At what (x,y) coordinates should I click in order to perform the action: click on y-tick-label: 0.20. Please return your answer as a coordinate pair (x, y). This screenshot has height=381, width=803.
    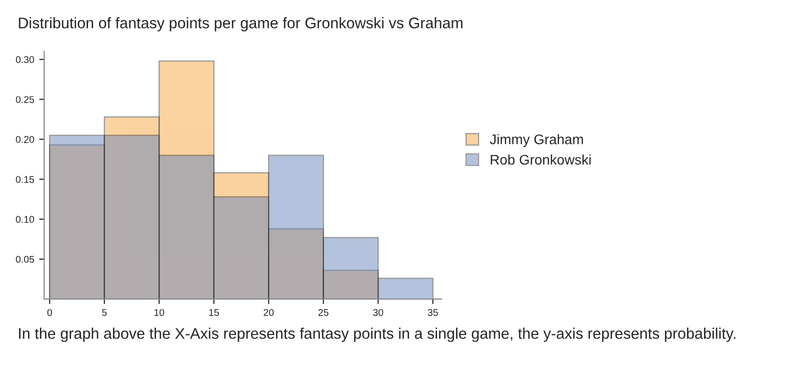
    Looking at the image, I should click on (25, 139).